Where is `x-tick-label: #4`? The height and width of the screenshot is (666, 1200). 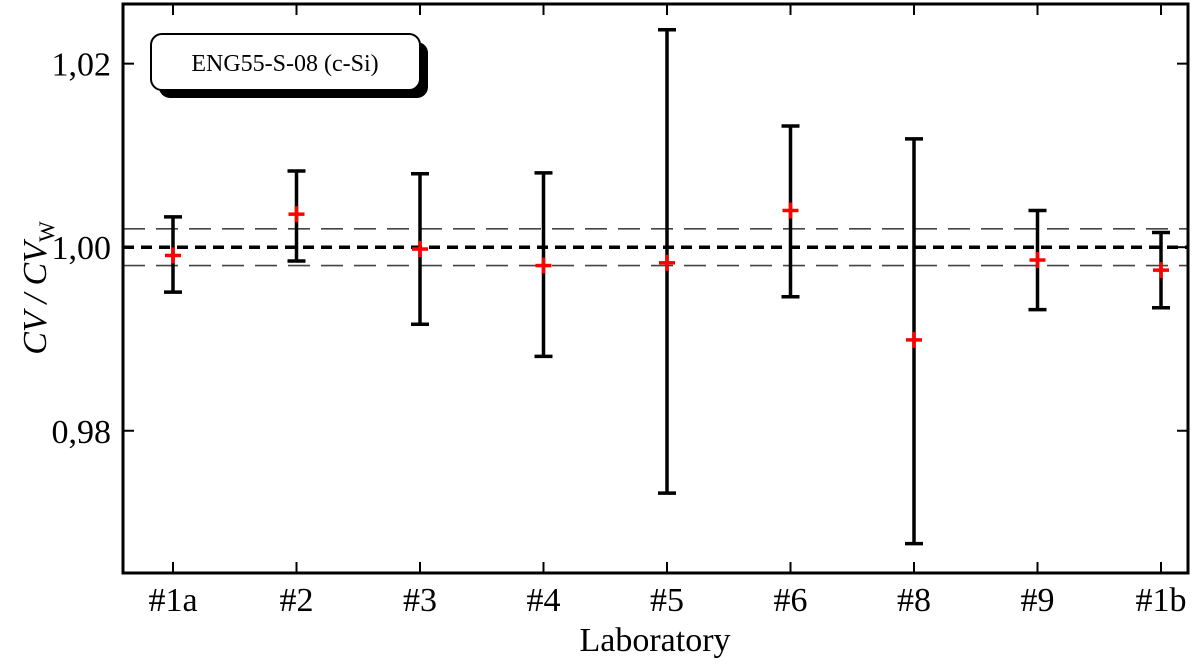
x-tick-label: #4 is located at coordinates (544, 600).